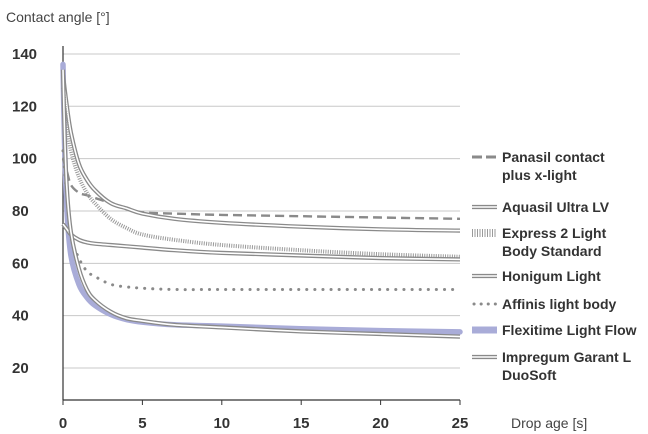 This screenshot has width=648, height=434. Describe the element at coordinates (551, 276) in the screenshot. I see `legend-label: Honigum Light` at that location.